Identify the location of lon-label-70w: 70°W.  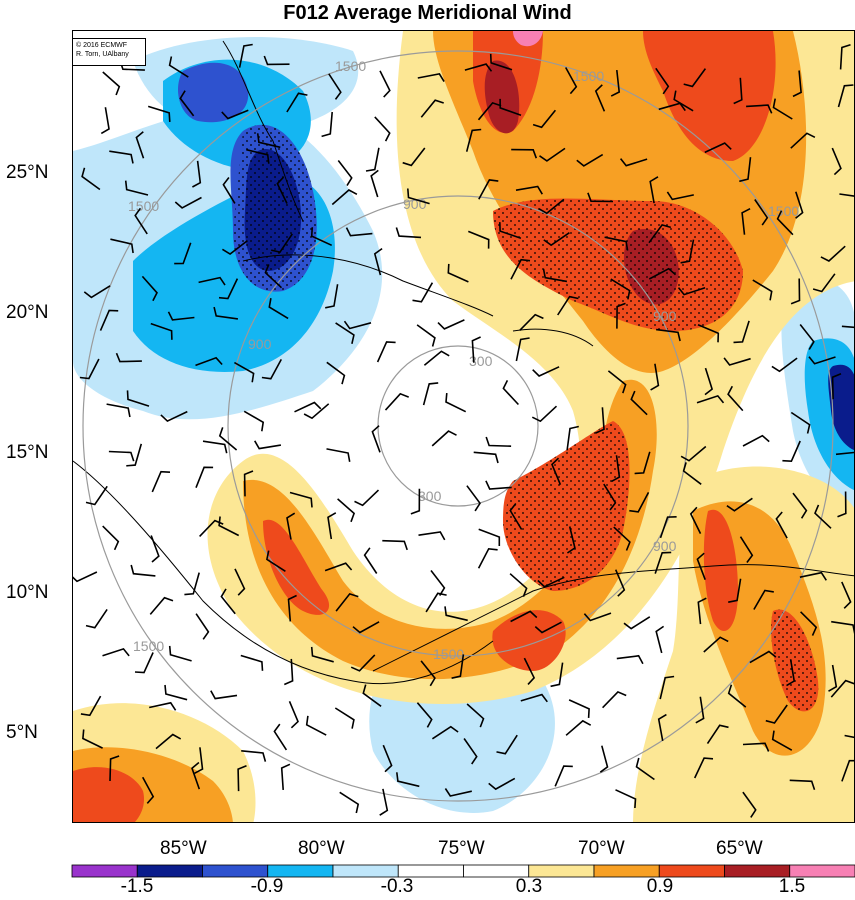
(601, 848).